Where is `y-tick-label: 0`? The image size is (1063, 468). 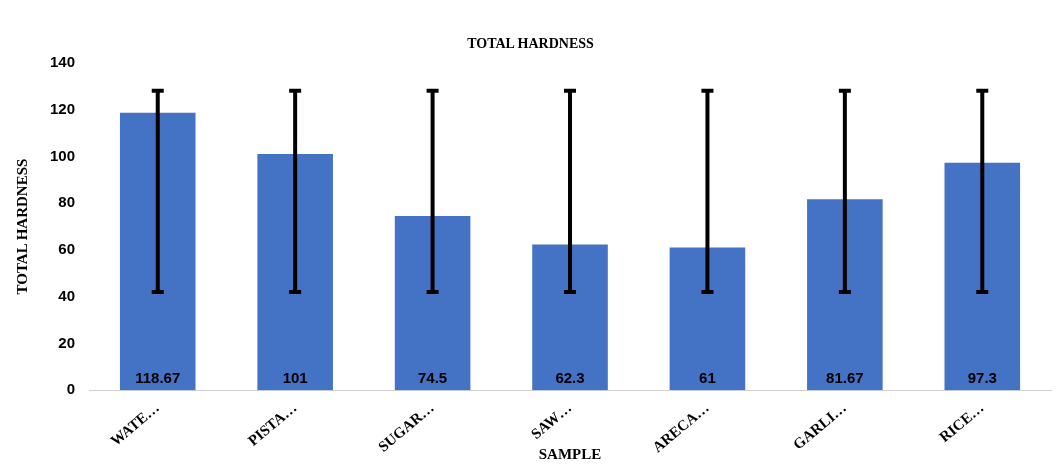 y-tick-label: 0 is located at coordinates (71, 389).